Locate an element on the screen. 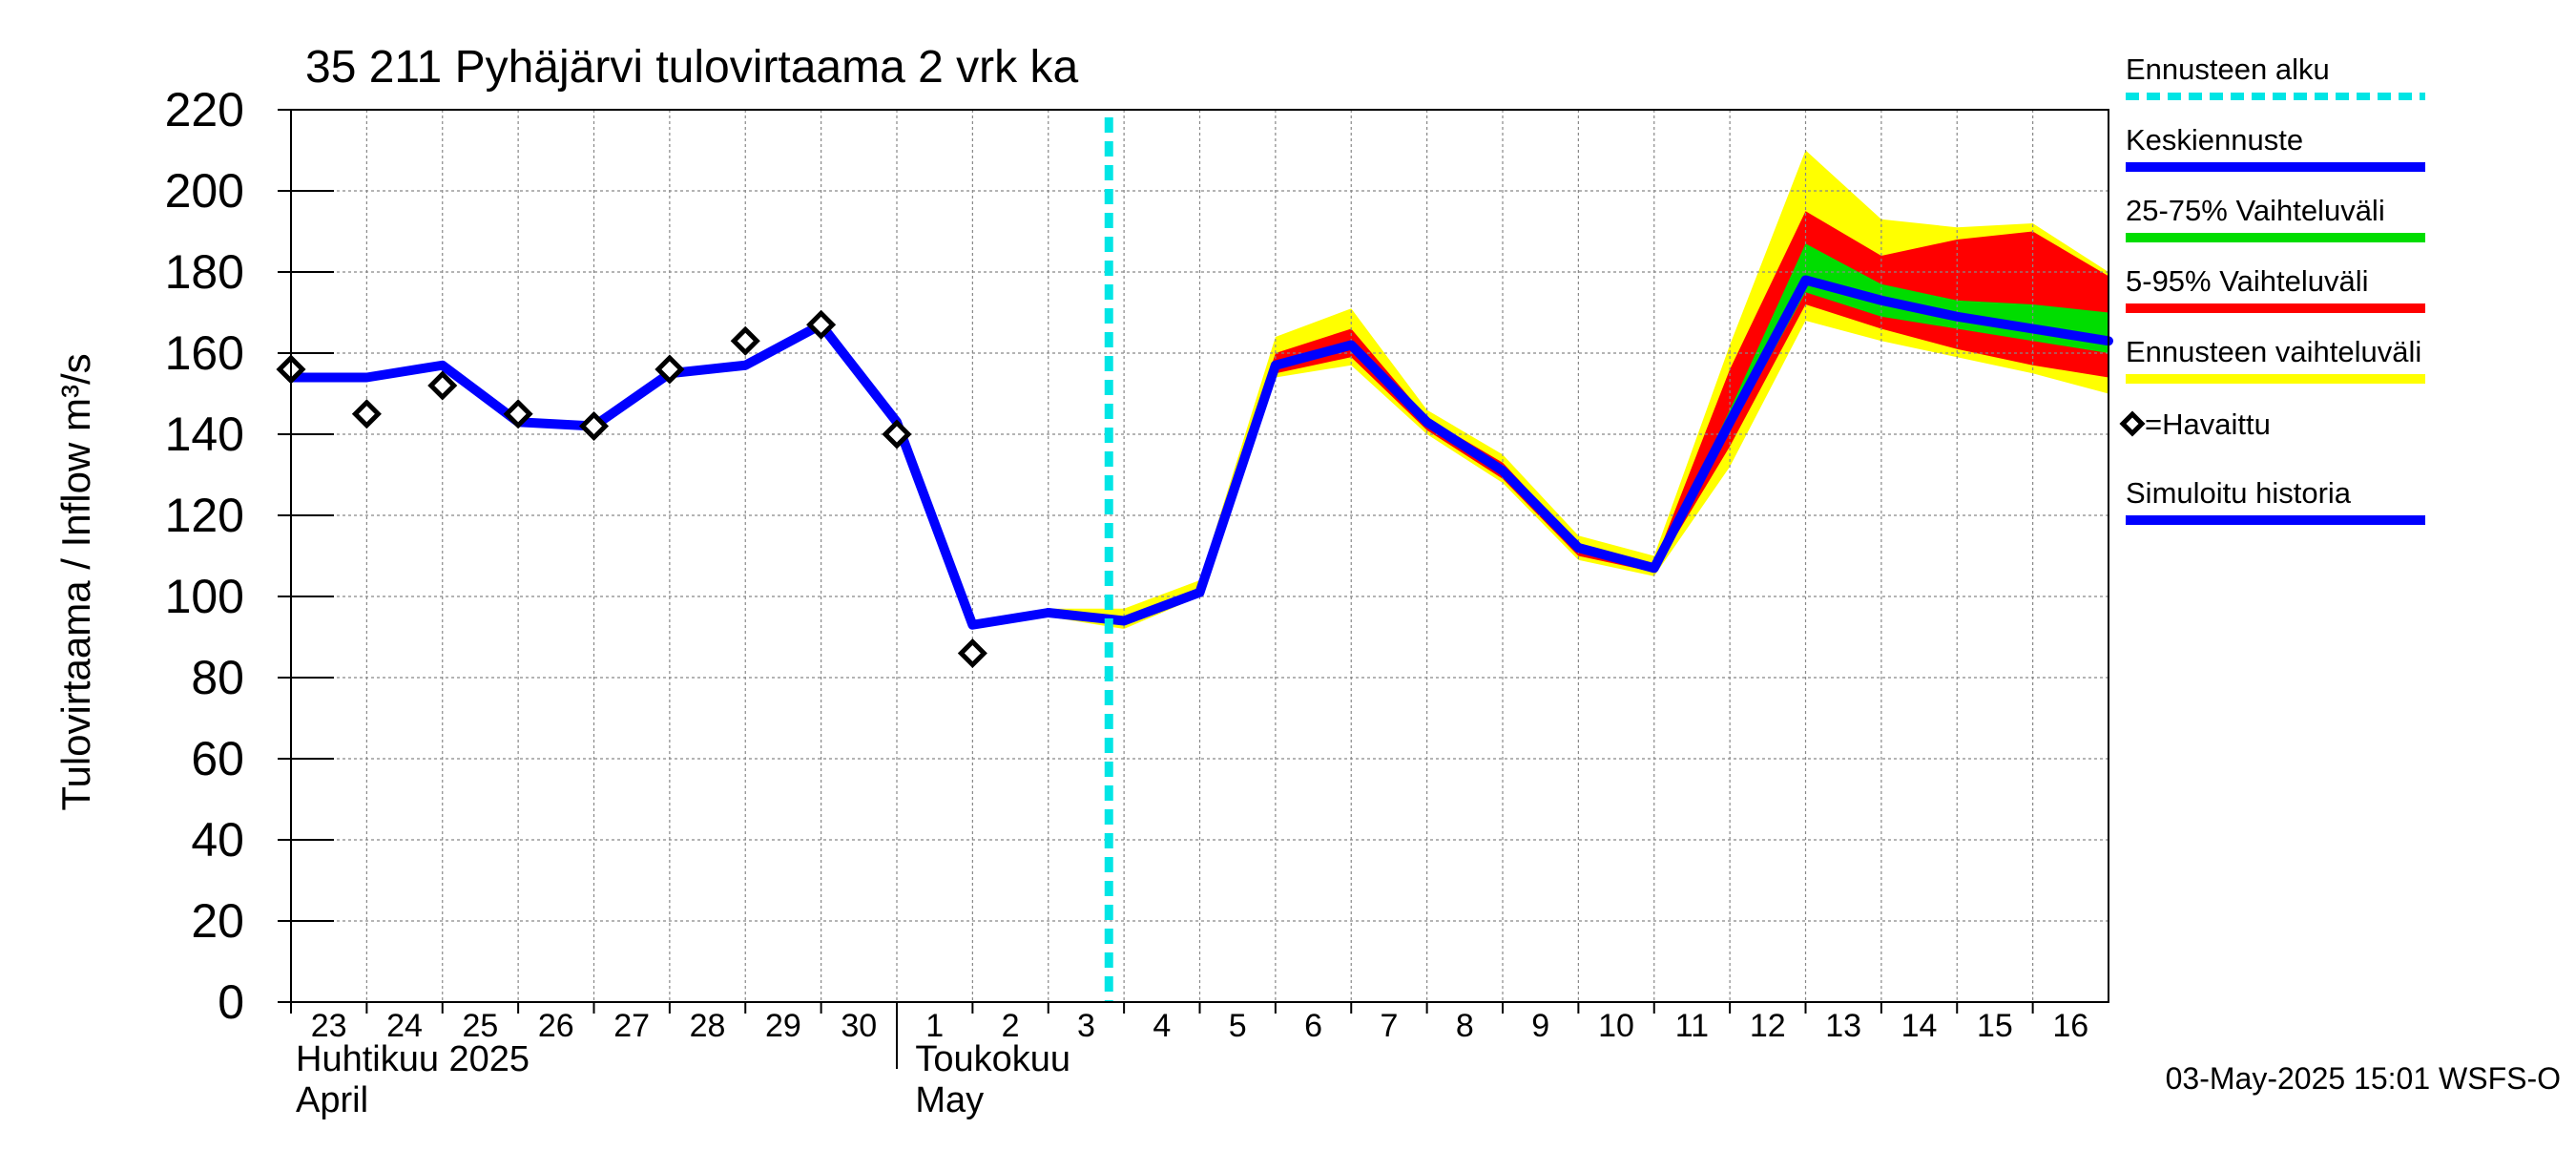 This screenshot has height=1150, width=2576. x-tick-label: 23 is located at coordinates (329, 1026).